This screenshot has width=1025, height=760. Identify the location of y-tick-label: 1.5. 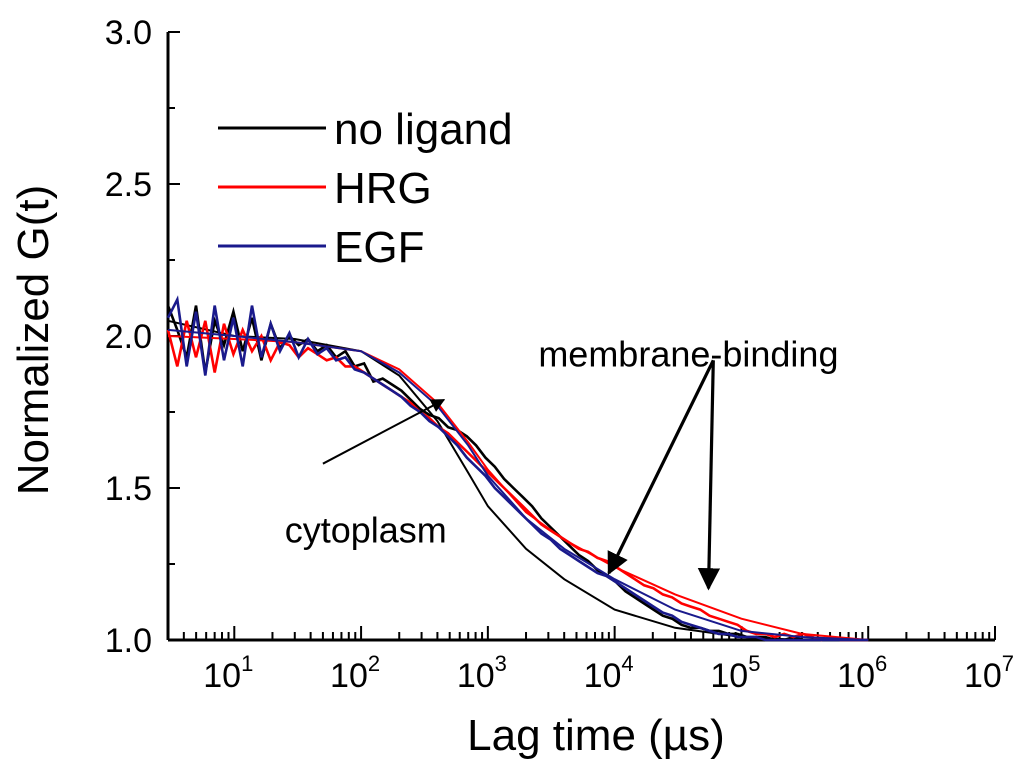
(128, 489).